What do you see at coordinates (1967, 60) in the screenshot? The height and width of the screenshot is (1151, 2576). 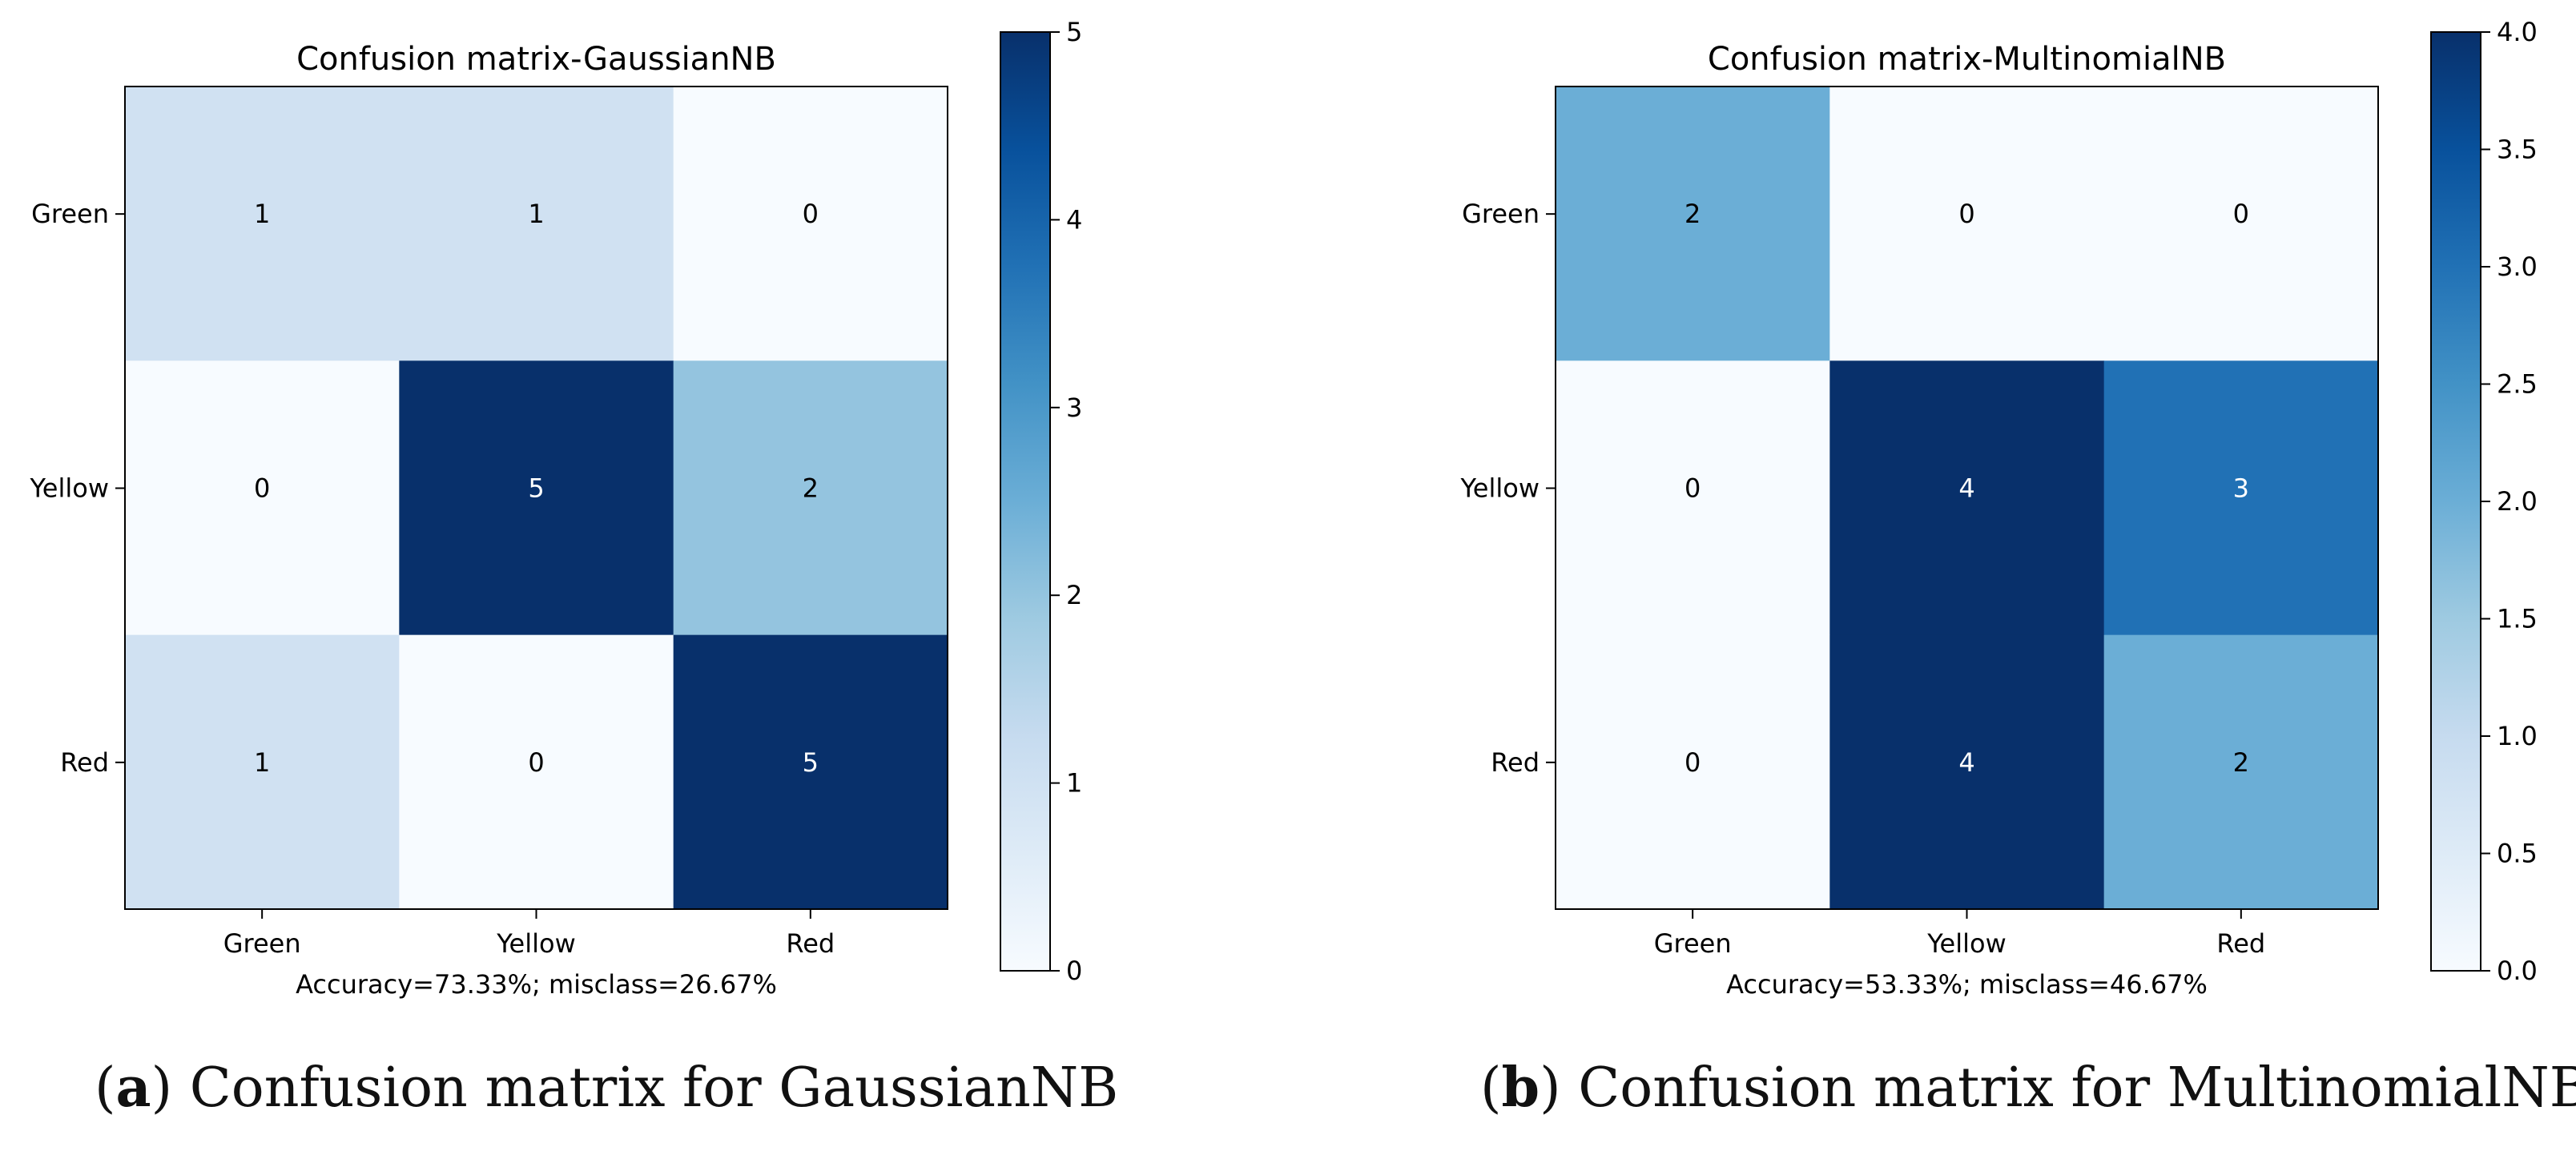 I see `plot-title: Confusion matrix-MultinomialNB` at bounding box center [1967, 60].